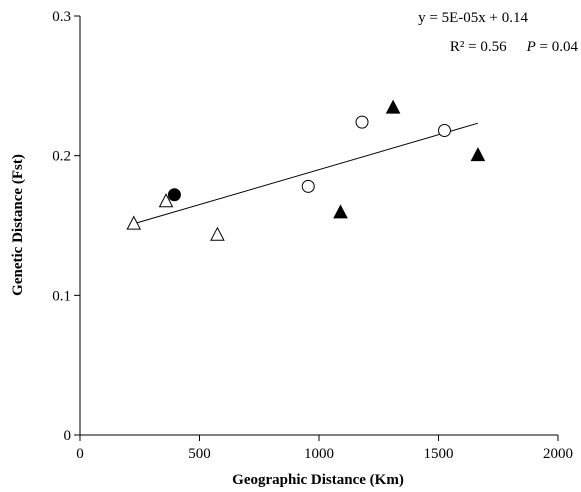 The image size is (581, 492). What do you see at coordinates (61, 17) in the screenshot?
I see `y-tick-label: 0.3` at bounding box center [61, 17].